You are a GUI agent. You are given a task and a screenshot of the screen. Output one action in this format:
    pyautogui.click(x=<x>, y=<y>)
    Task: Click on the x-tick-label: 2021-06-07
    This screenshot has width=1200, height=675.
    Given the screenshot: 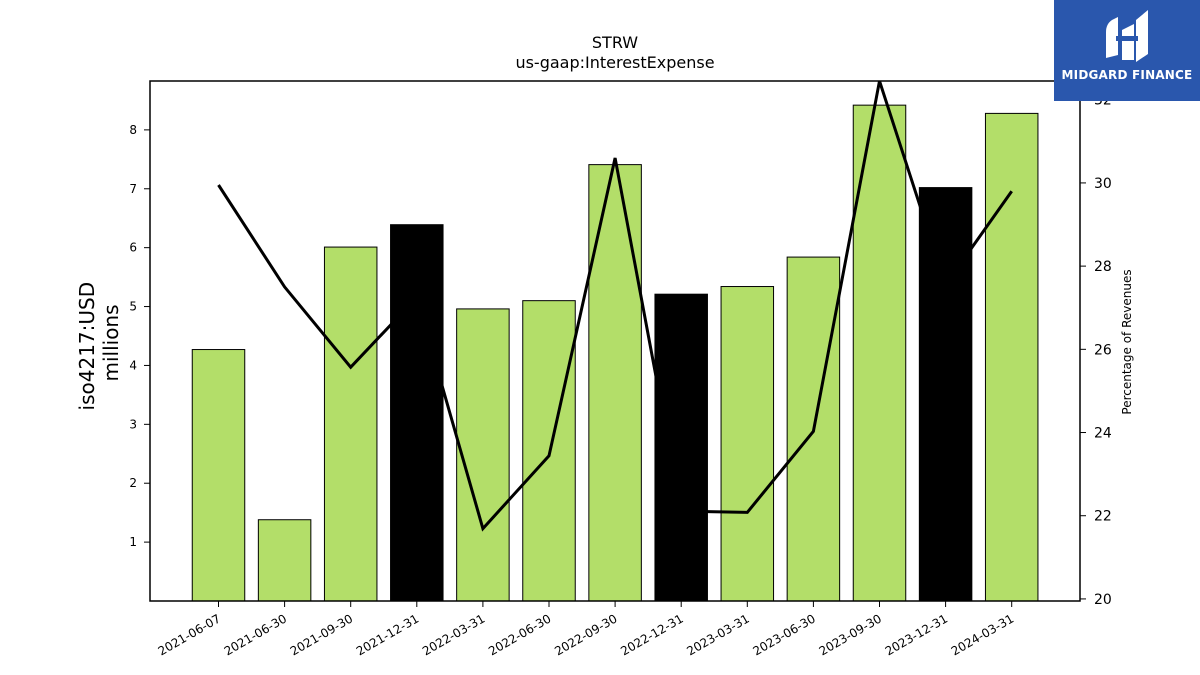 What is the action you would take?
    pyautogui.click(x=189, y=634)
    